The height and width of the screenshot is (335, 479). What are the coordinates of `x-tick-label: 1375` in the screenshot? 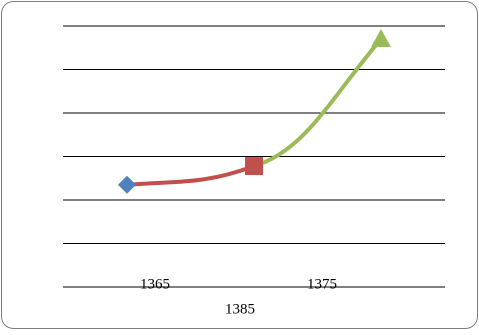 It's located at (322, 284).